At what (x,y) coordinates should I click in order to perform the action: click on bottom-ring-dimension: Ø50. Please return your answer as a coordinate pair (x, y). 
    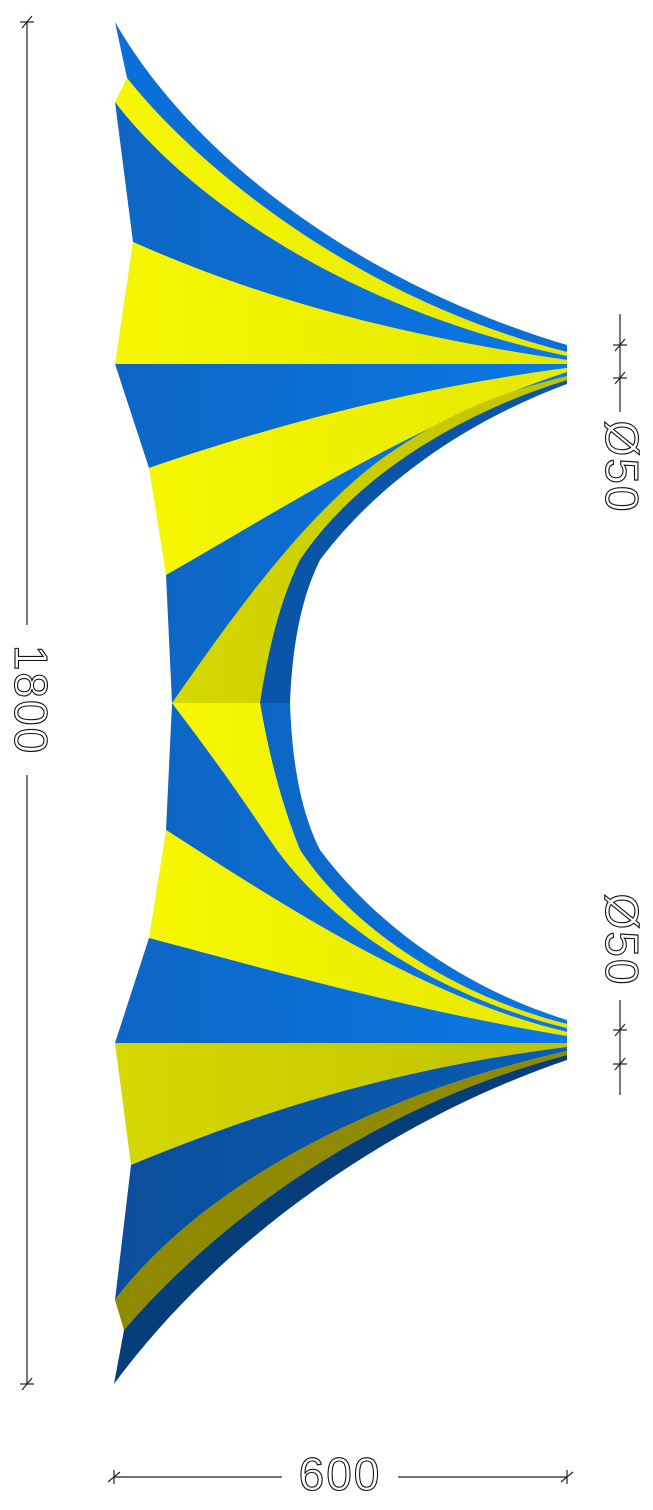
    Looking at the image, I should click on (621, 994).